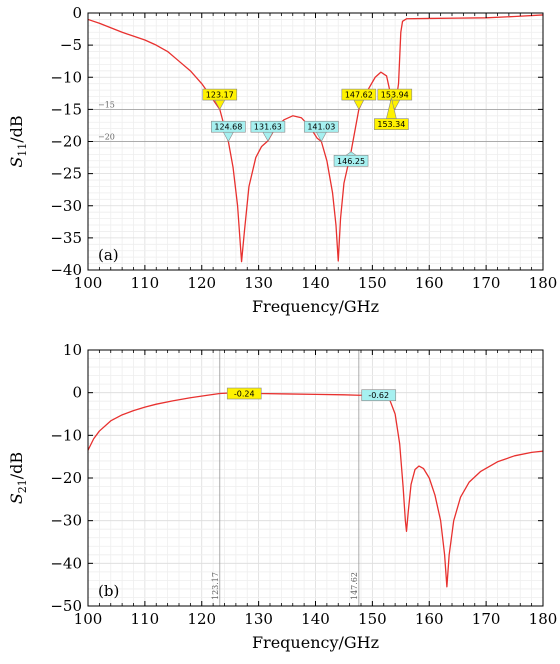 The image size is (560, 664). I want to click on y-tick-label: −5, so click(71, 45).